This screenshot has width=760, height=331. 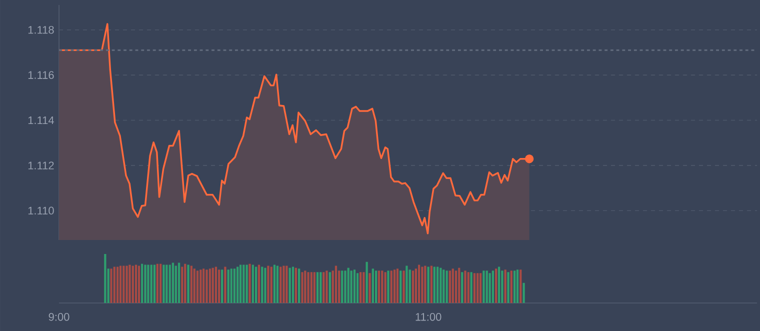 I want to click on y-tick-label: 1.118, so click(x=41, y=30).